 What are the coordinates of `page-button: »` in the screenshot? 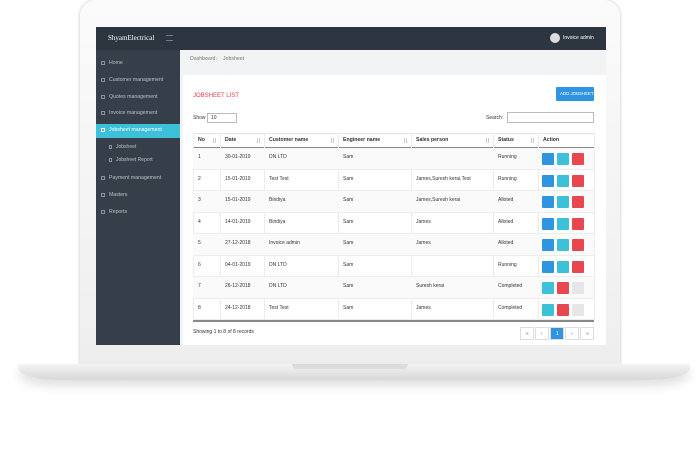 It's located at (587, 333).